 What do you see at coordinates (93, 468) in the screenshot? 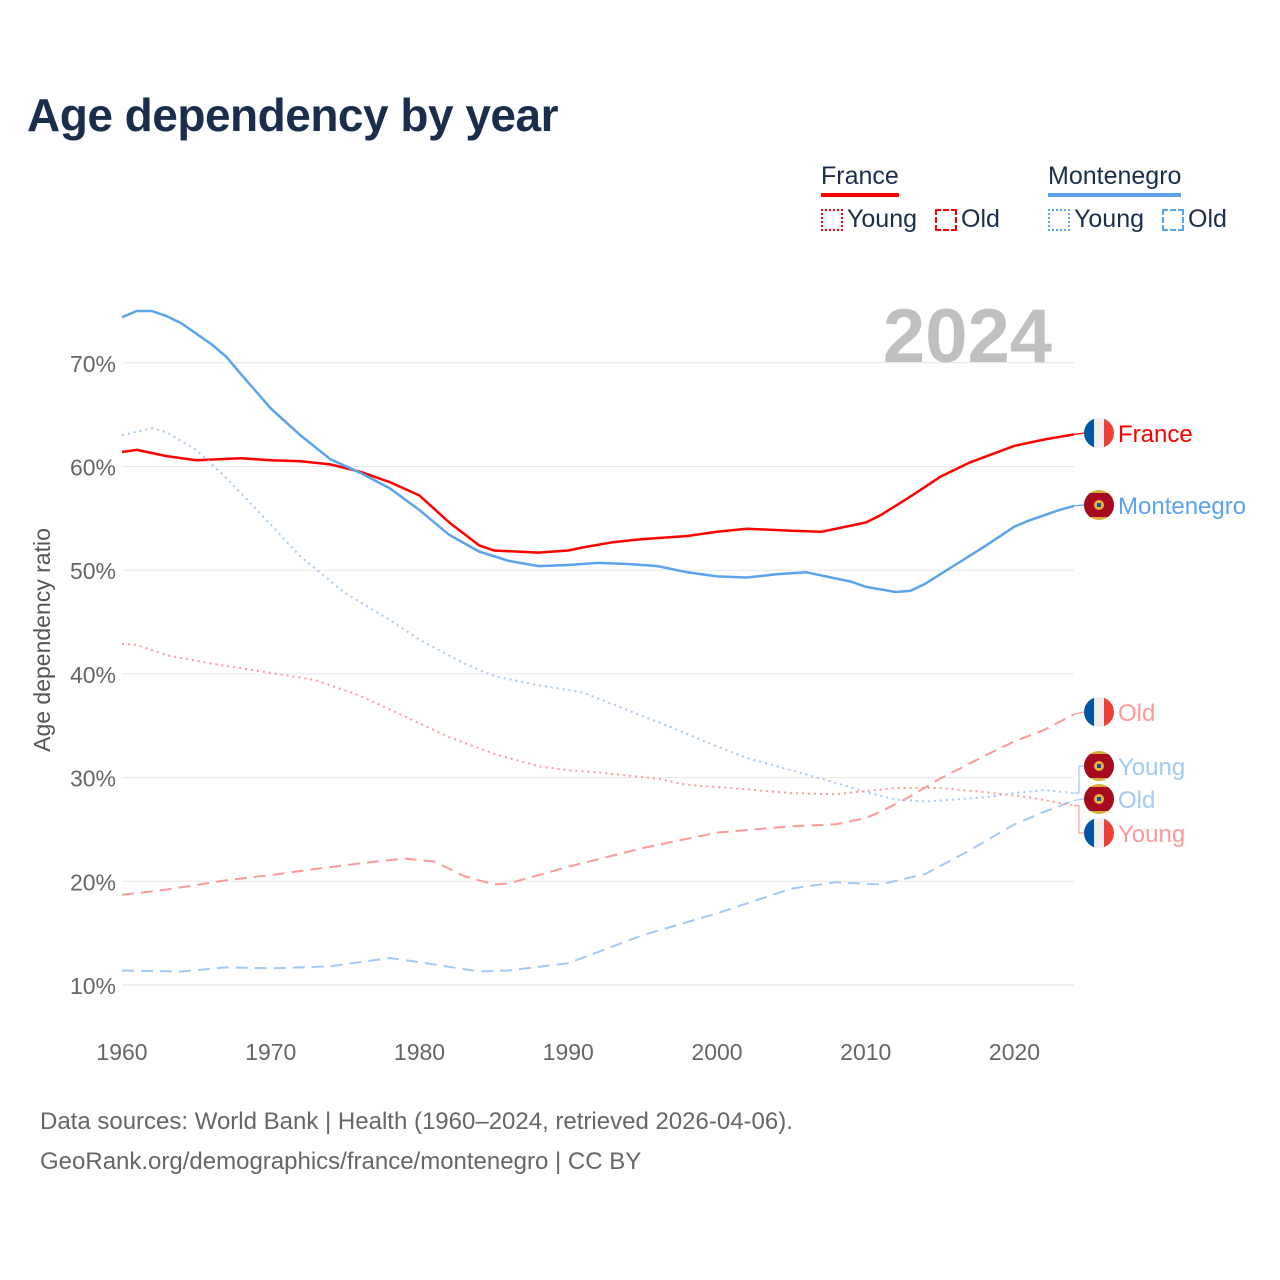
I see `y-tick-label: 60%` at bounding box center [93, 468].